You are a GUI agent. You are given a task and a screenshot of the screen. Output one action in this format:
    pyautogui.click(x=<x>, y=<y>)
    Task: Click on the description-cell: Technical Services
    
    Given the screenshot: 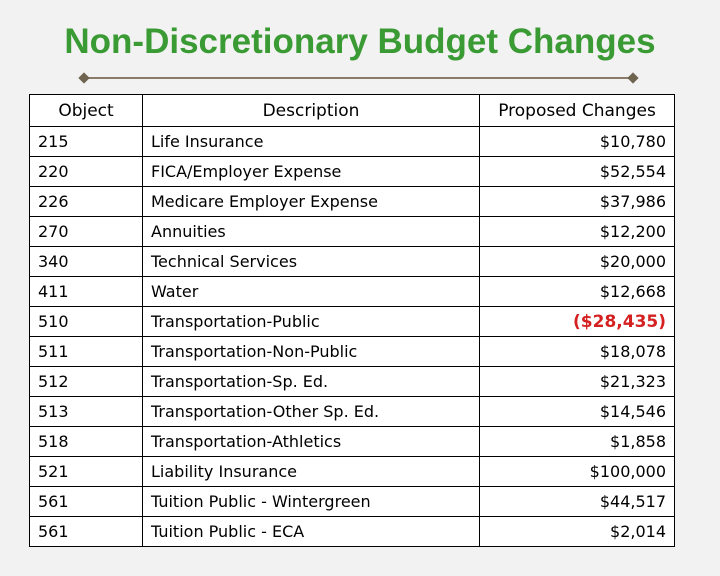 What is the action you would take?
    pyautogui.click(x=311, y=261)
    